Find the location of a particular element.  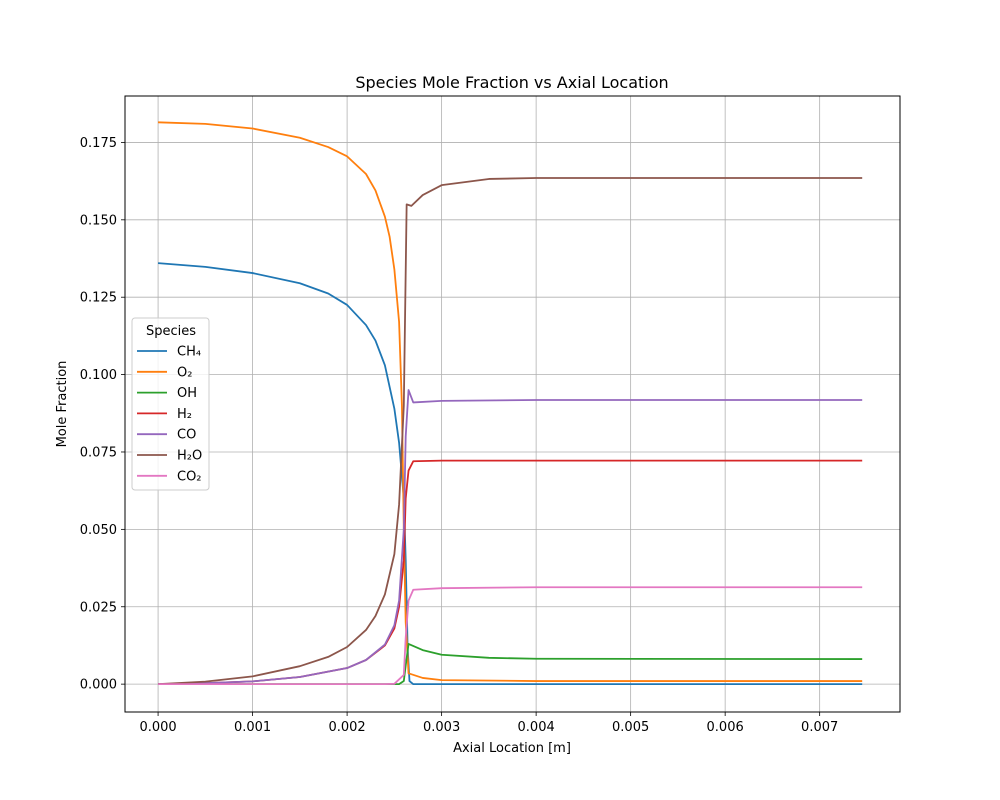

legend-box is located at coordinates (170, 404).